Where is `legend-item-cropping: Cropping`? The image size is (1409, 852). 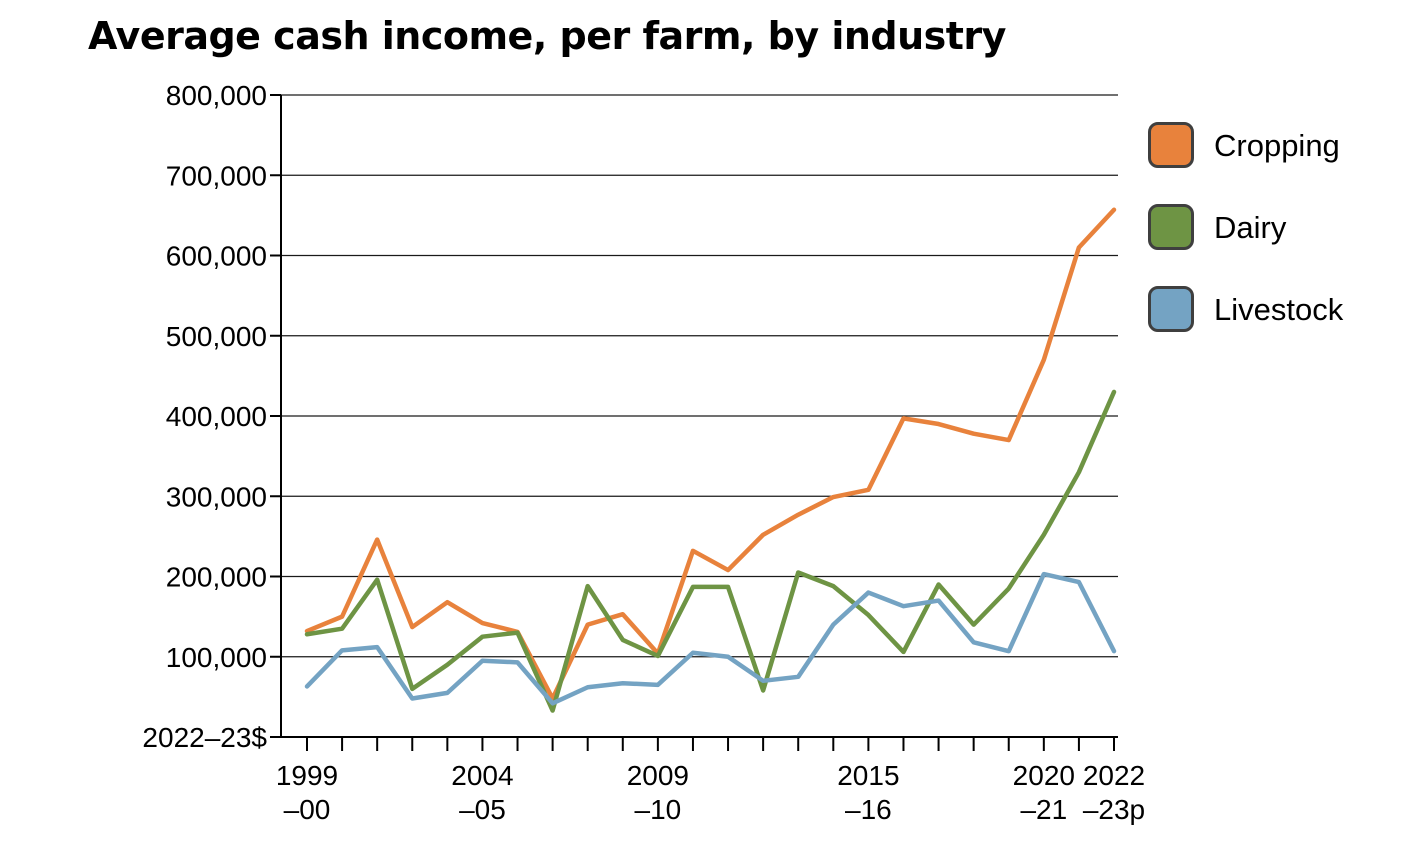
legend-item-cropping: Cropping is located at coordinates (1245, 145).